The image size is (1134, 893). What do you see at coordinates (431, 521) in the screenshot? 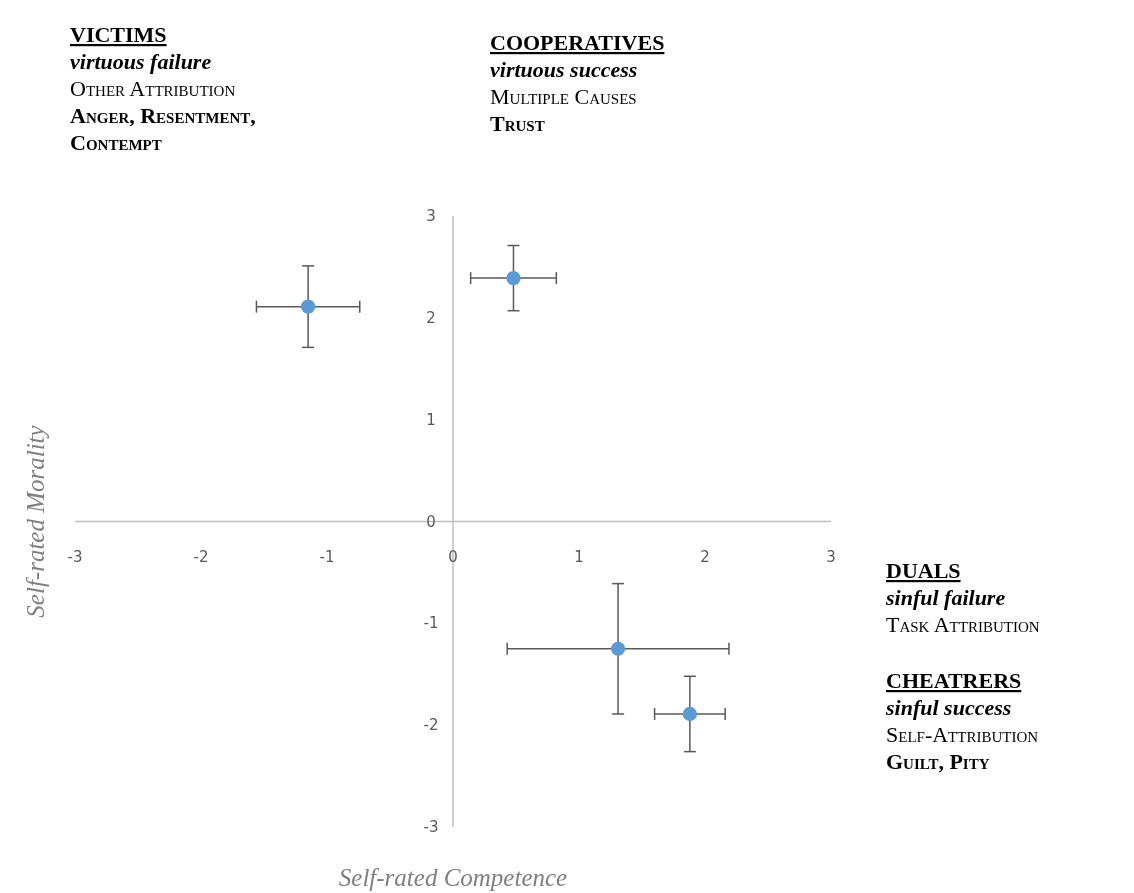
I see `y-tick-label: 0` at bounding box center [431, 521].